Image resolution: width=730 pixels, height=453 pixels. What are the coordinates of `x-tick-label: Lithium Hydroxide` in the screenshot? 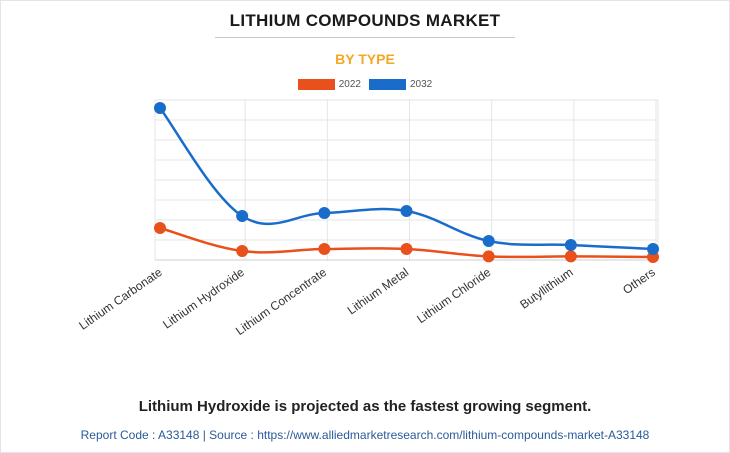 It's located at (203, 298).